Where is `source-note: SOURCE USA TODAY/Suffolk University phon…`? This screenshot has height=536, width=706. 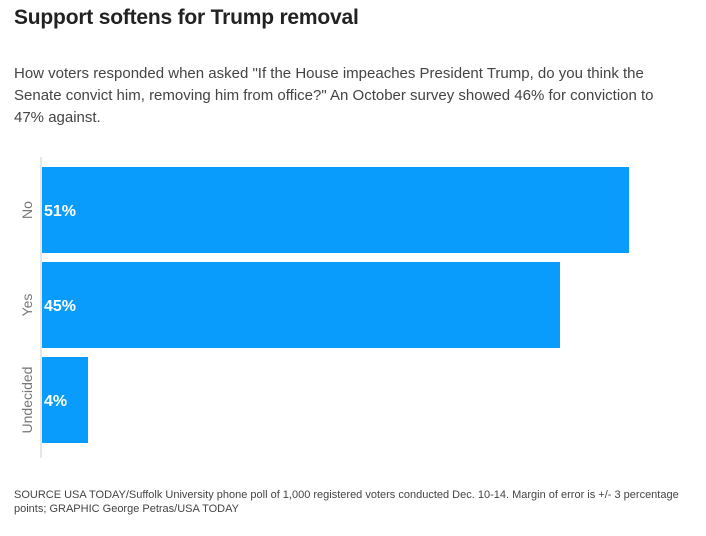
source-note: SOURCE USA TODAY/Suffolk University phon… is located at coordinates (346, 502).